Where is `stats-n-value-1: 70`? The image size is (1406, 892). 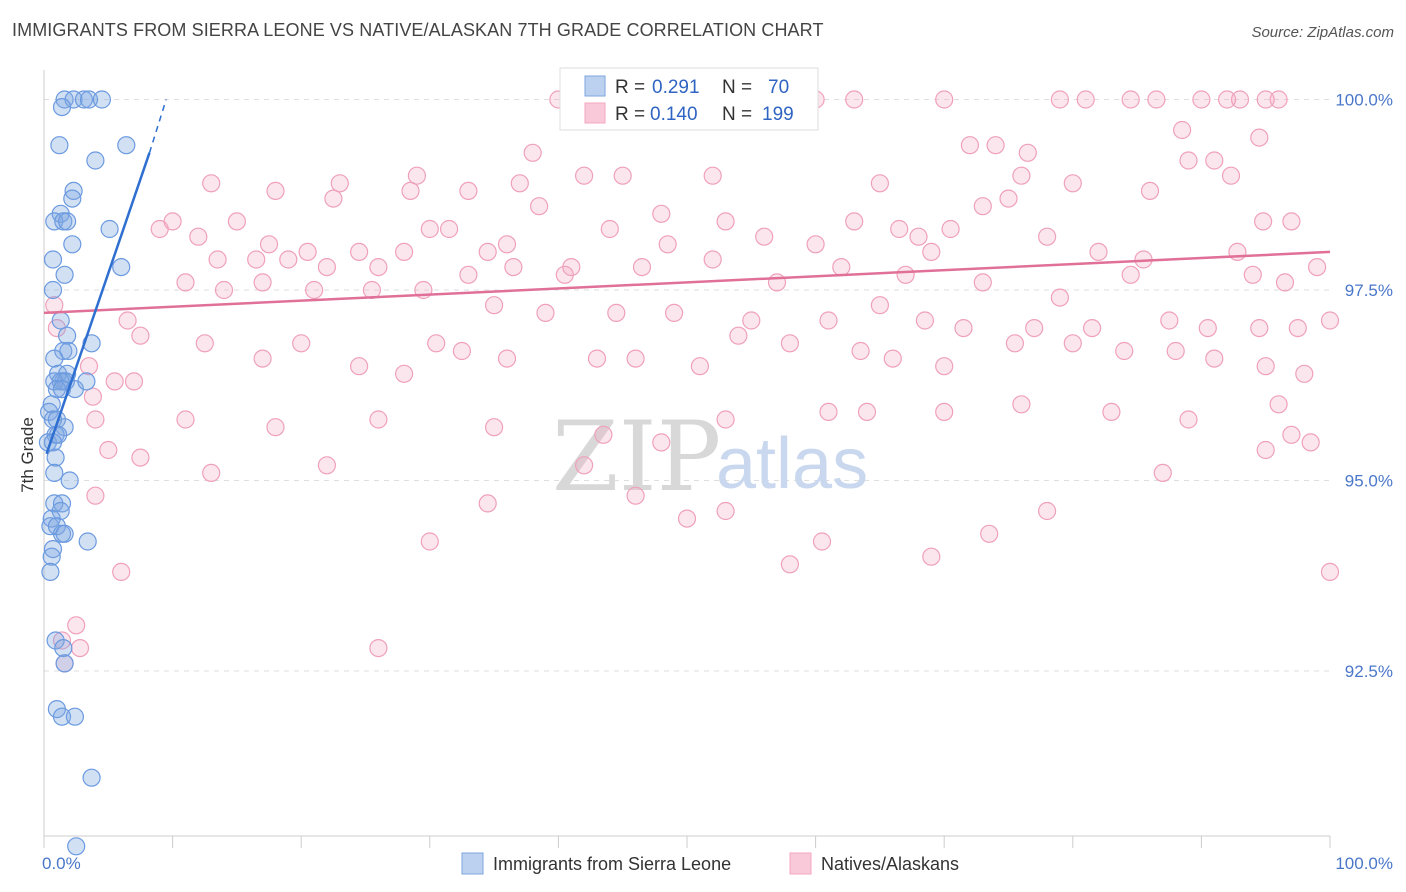
stats-n-value-1: 70 is located at coordinates (778, 87).